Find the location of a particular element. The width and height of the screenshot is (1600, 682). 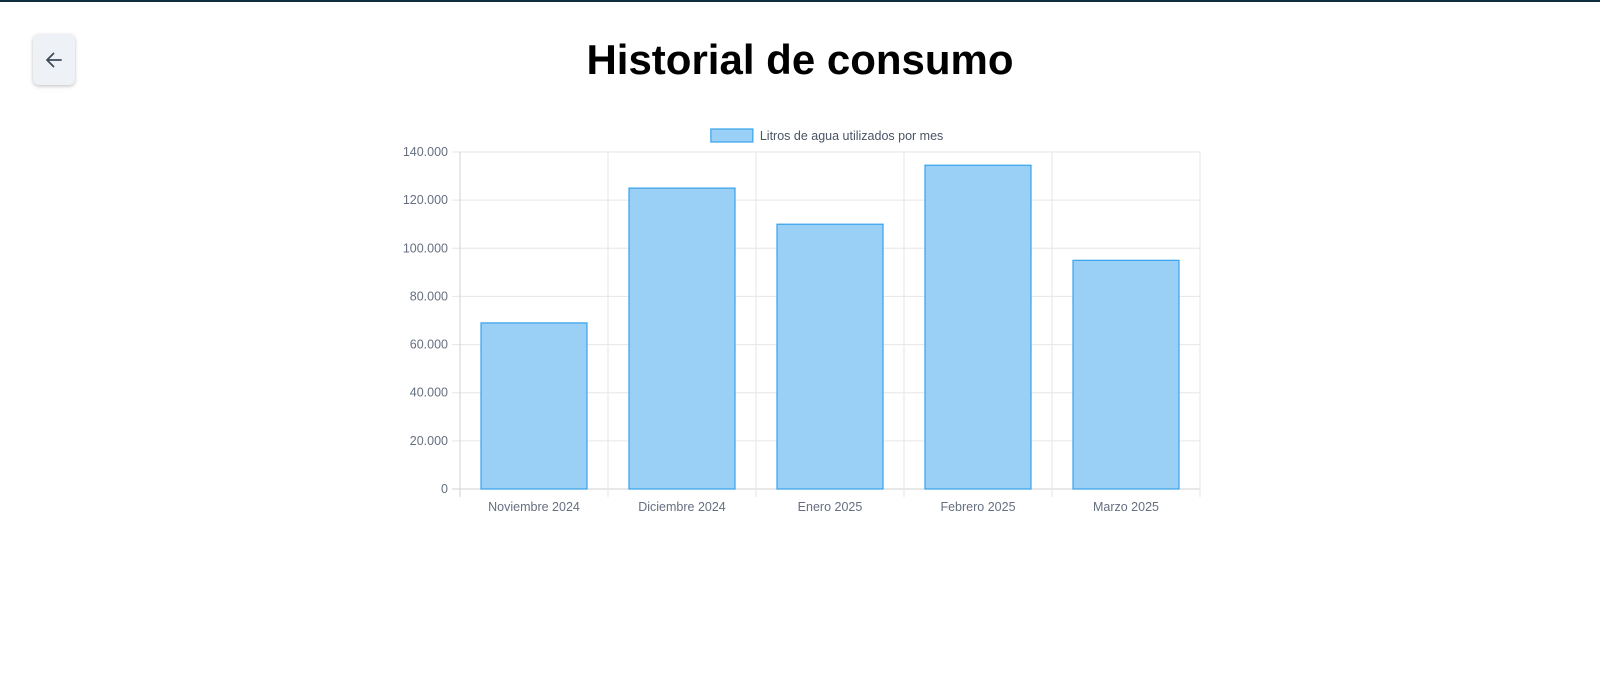

x-tick-label: Diciembre 2024 is located at coordinates (682, 507).